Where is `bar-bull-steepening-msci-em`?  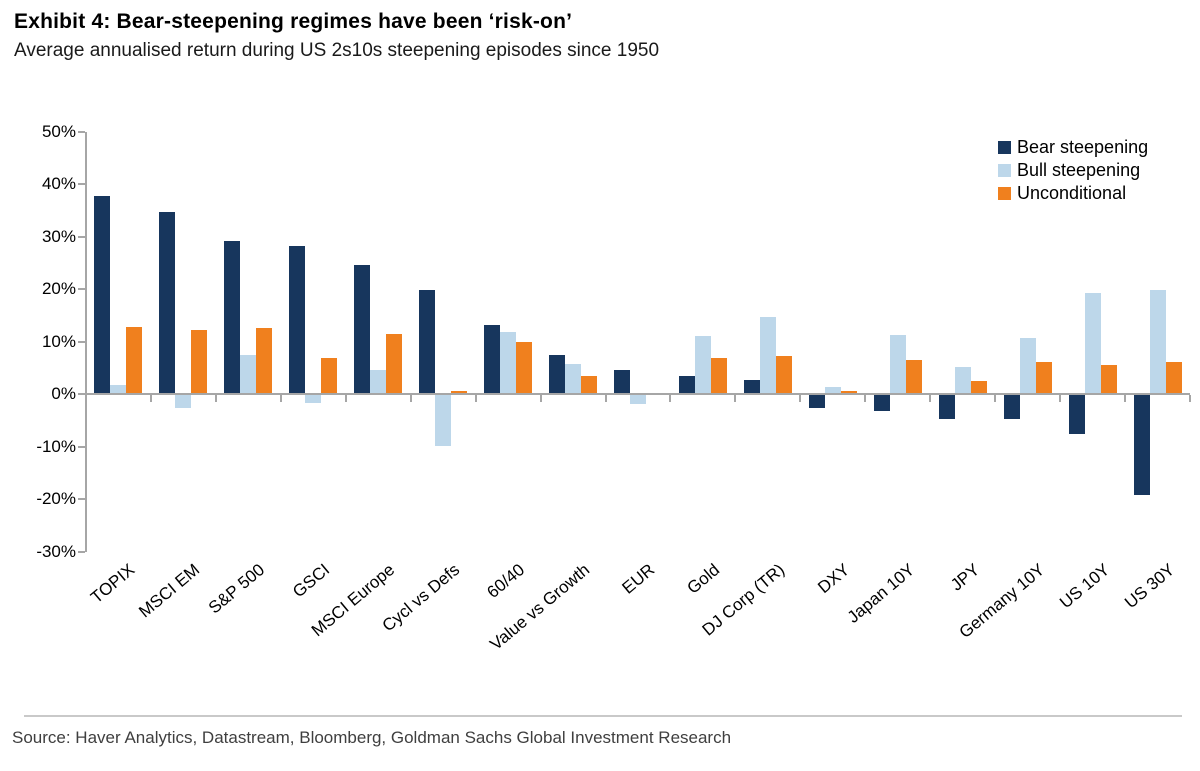 bar-bull-steepening-msci-em is located at coordinates (183, 402).